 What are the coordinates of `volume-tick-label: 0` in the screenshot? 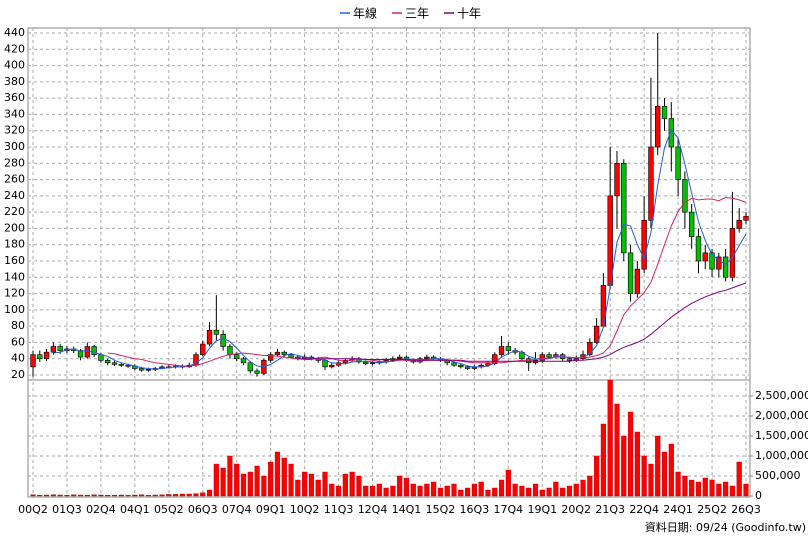 It's located at (758, 495).